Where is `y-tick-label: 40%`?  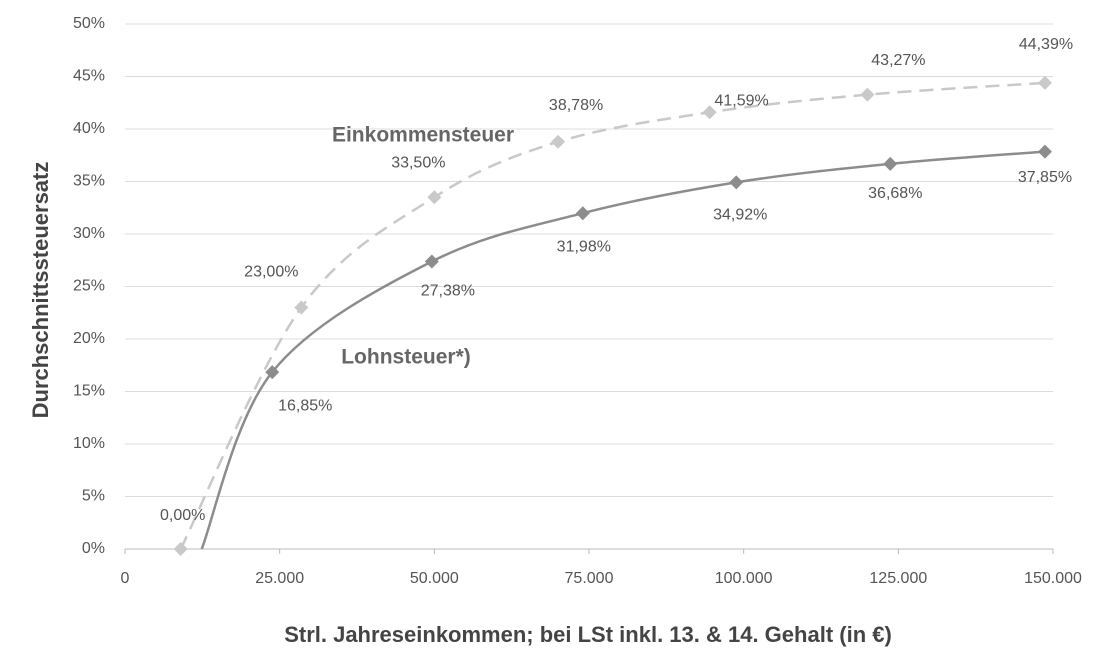 y-tick-label: 40% is located at coordinates (89, 128).